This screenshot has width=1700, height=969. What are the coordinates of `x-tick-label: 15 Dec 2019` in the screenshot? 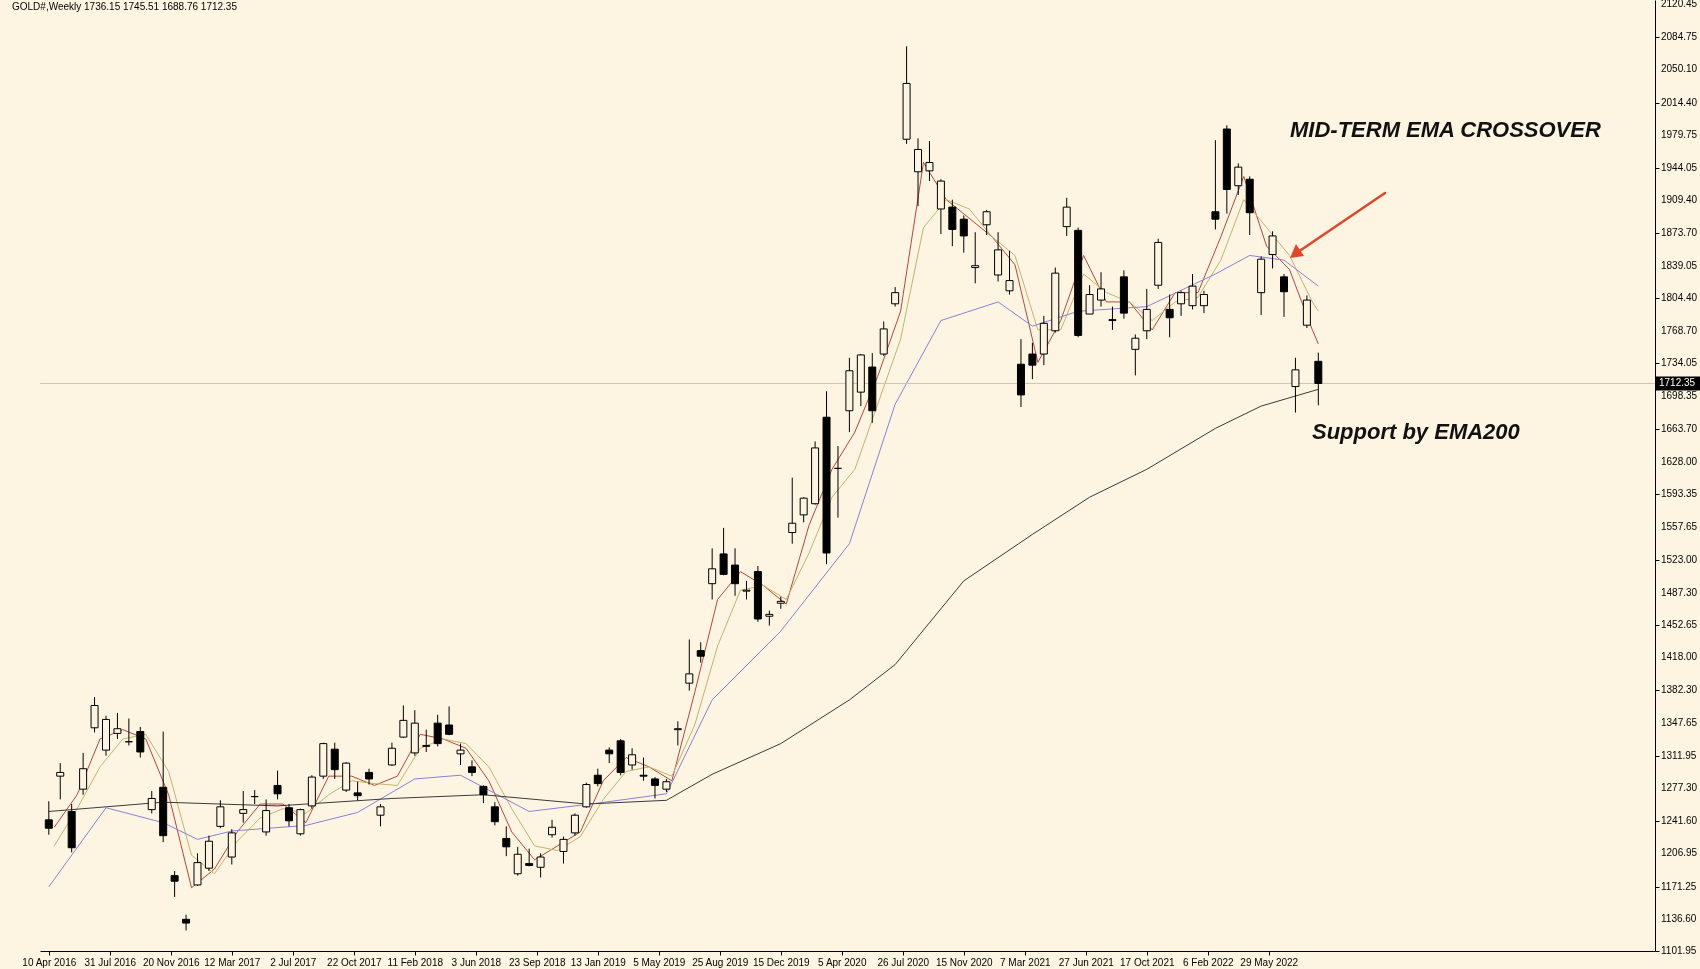 It's located at (781, 962).